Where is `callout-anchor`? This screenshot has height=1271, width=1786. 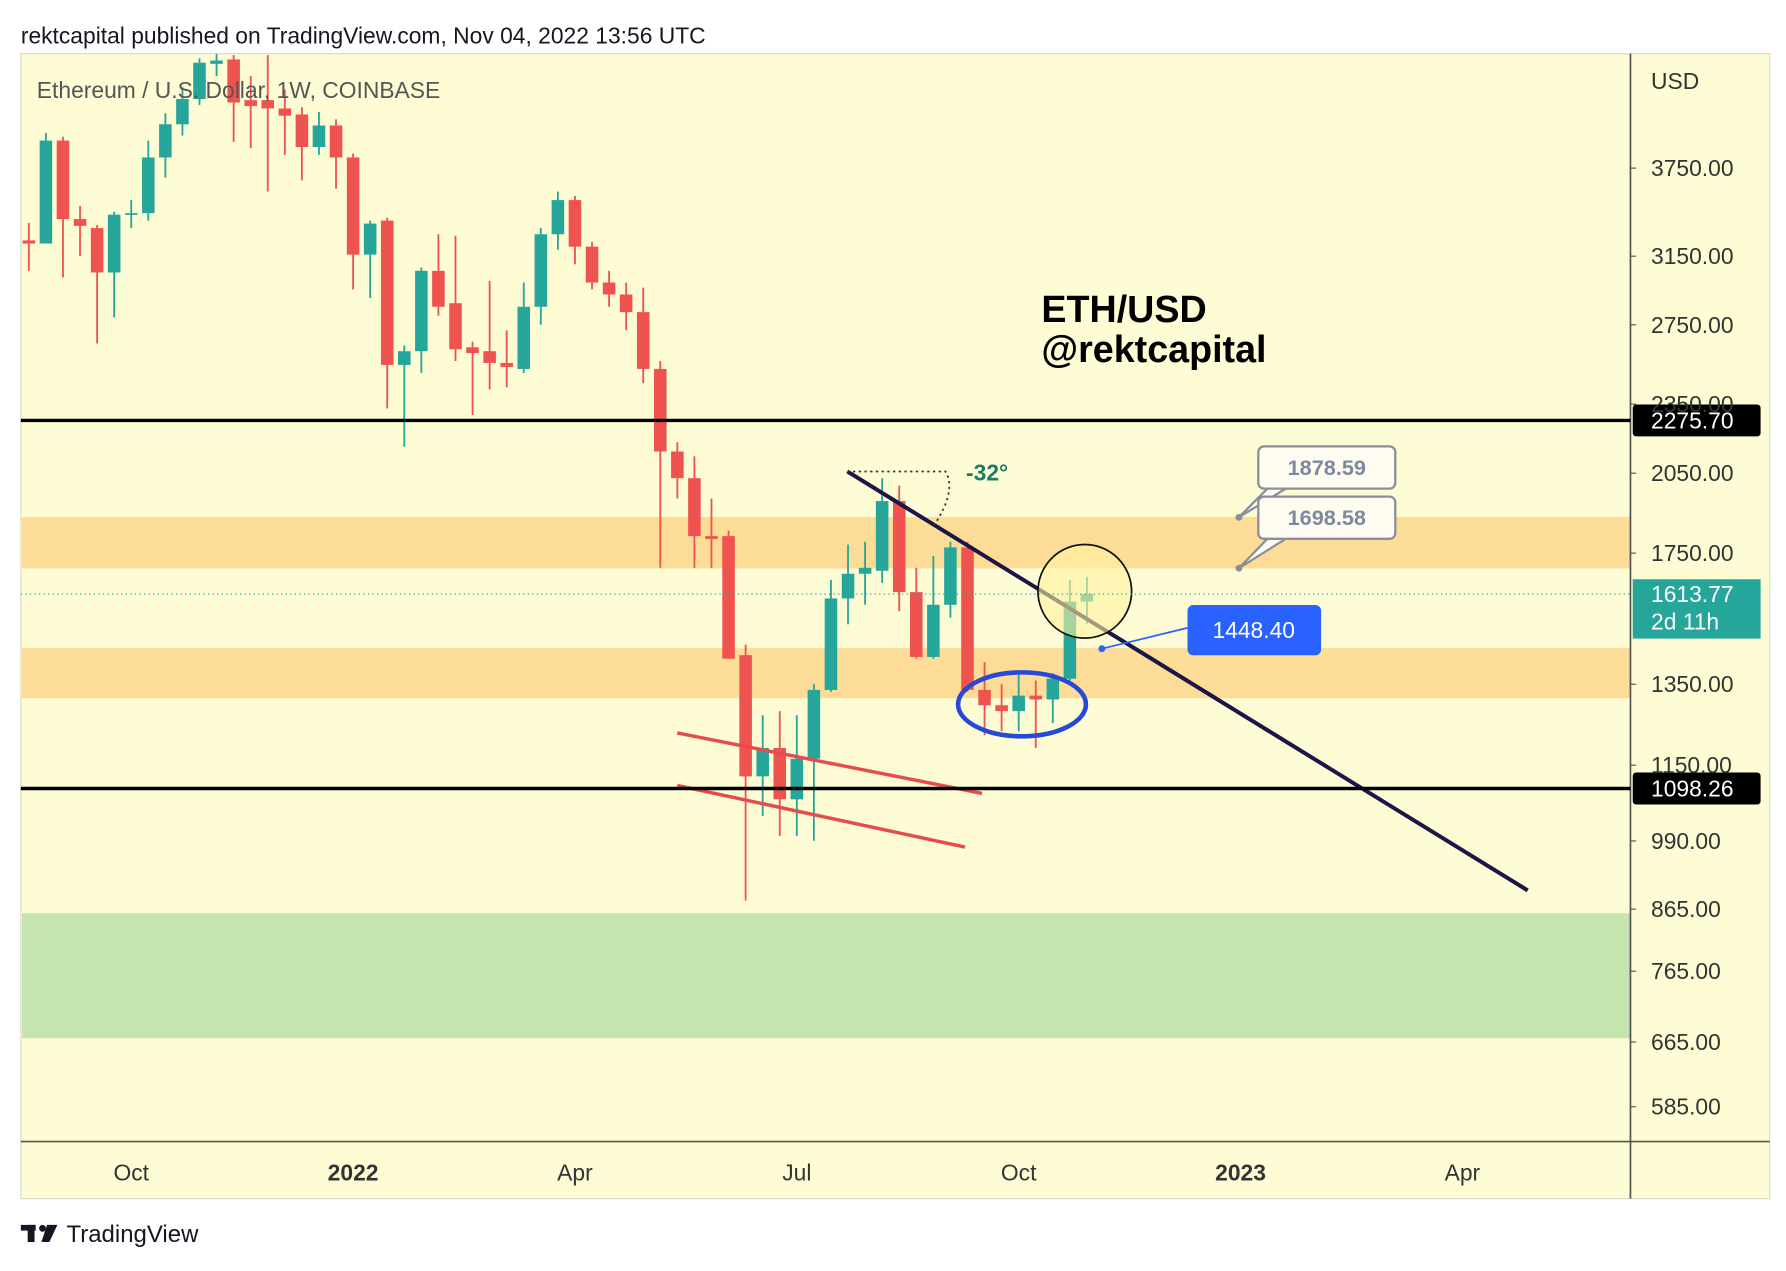 callout-anchor is located at coordinates (1239, 517).